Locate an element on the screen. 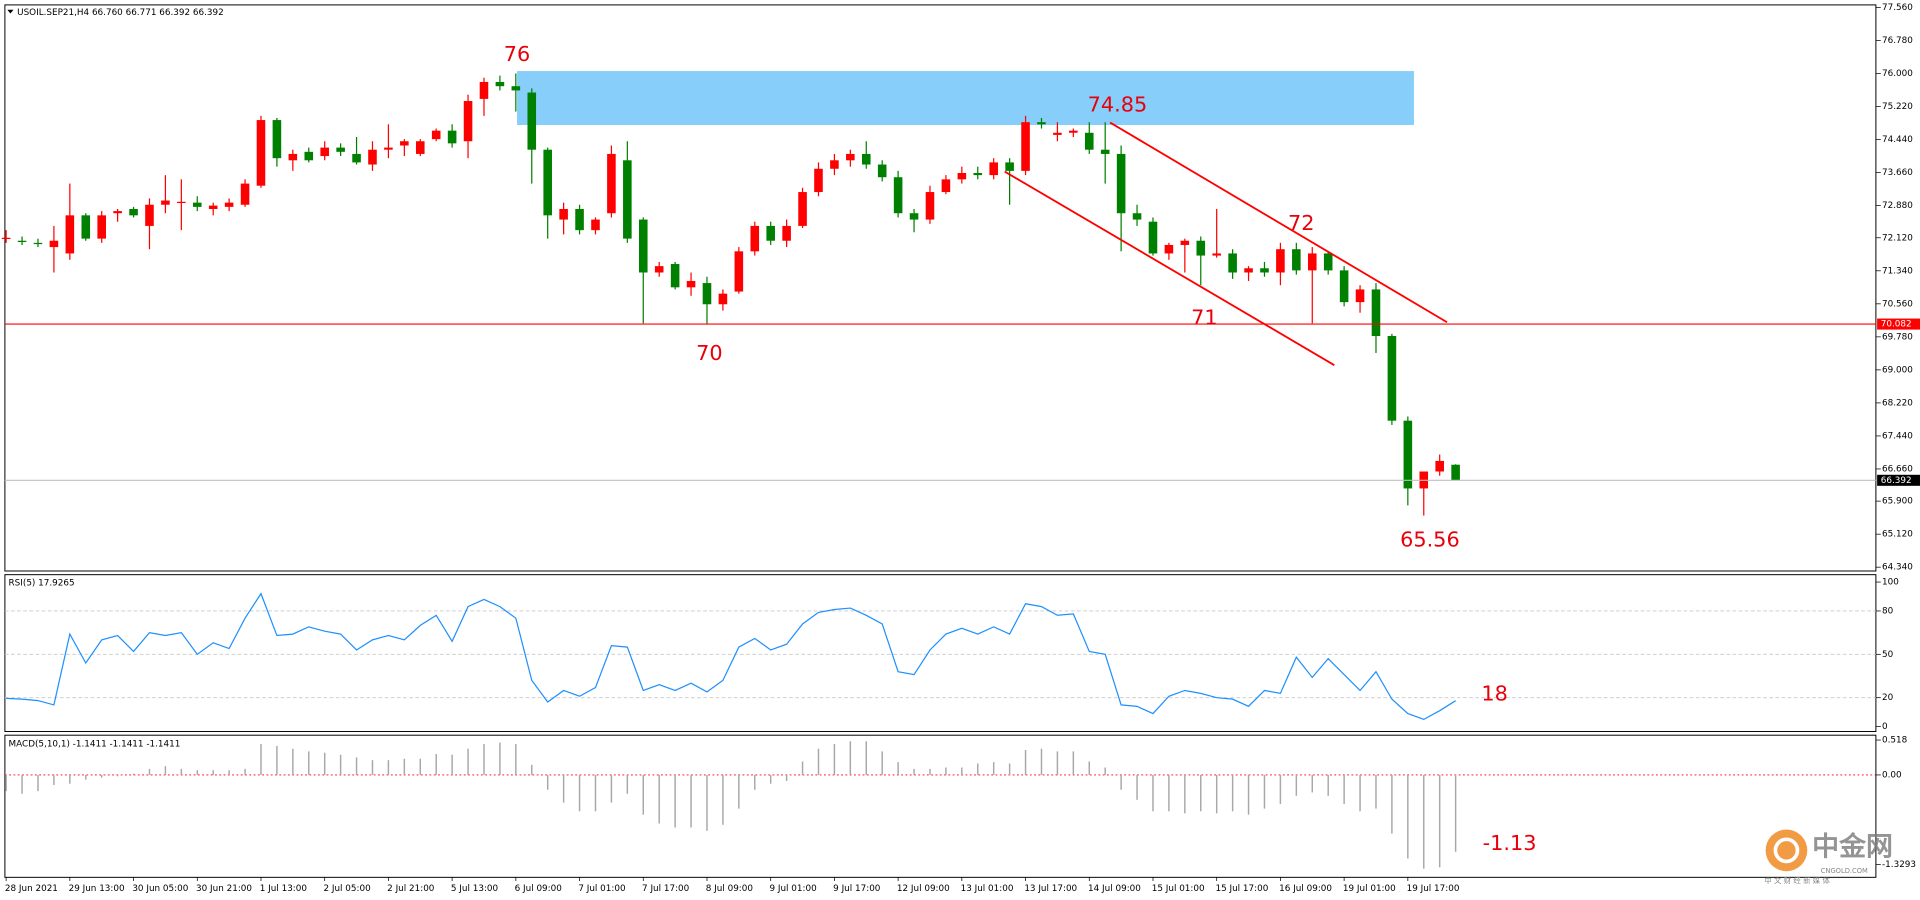 This screenshot has width=1920, height=900. x-tick-label: 13 Jul 17:00 is located at coordinates (1050, 889).